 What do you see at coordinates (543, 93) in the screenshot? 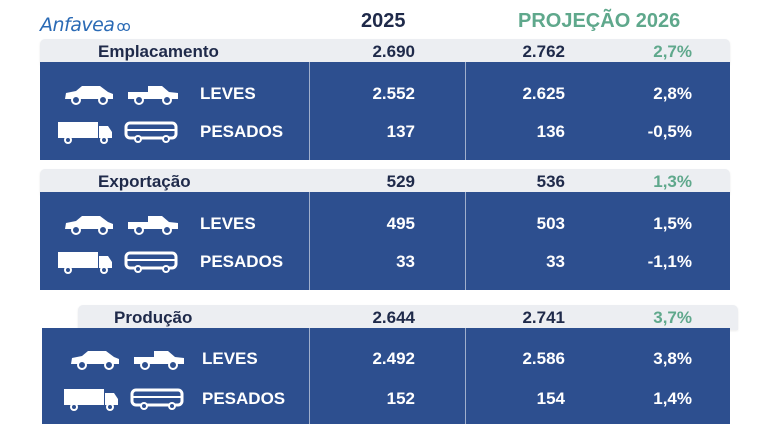
I see `row-value-2026: 2.625` at bounding box center [543, 93].